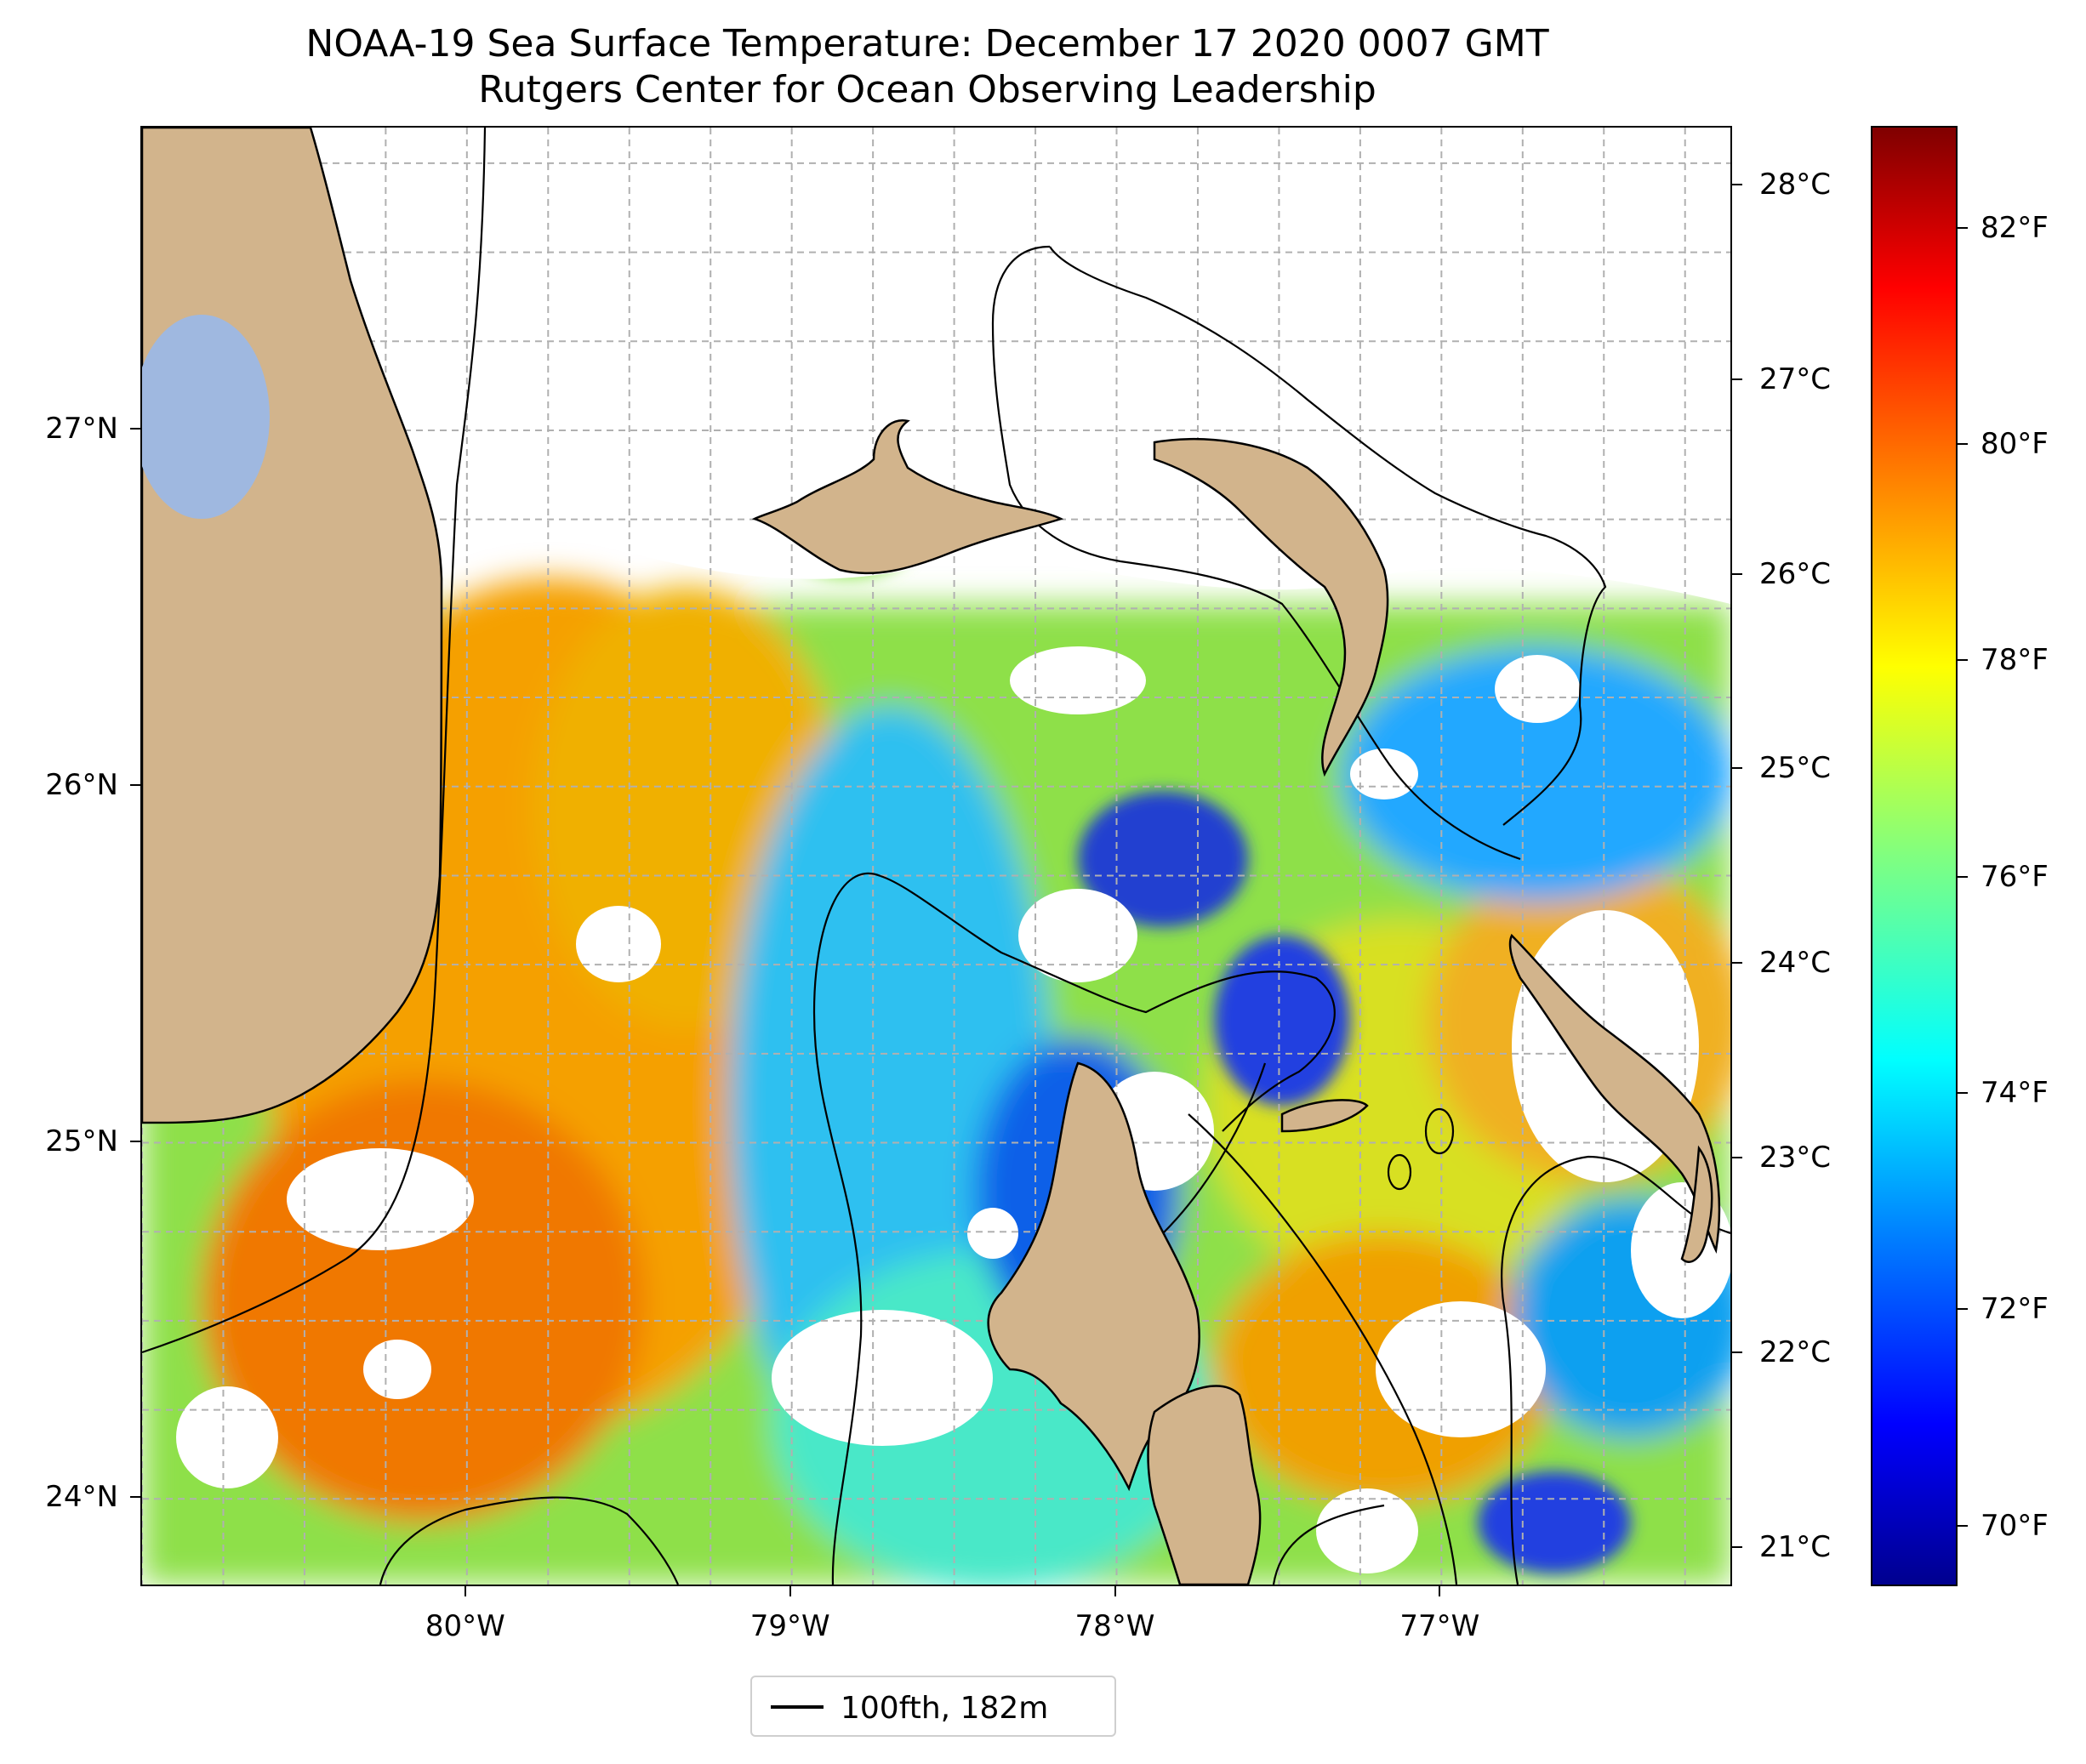 The image size is (2086, 1764). What do you see at coordinates (1271, 607) in the screenshot?
I see `abaco-islands` at bounding box center [1271, 607].